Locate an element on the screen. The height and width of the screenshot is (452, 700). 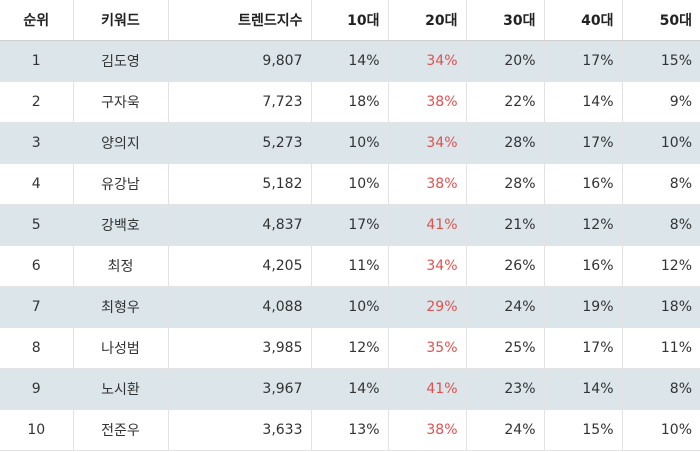
cell-age-20s: 35% is located at coordinates (427, 348).